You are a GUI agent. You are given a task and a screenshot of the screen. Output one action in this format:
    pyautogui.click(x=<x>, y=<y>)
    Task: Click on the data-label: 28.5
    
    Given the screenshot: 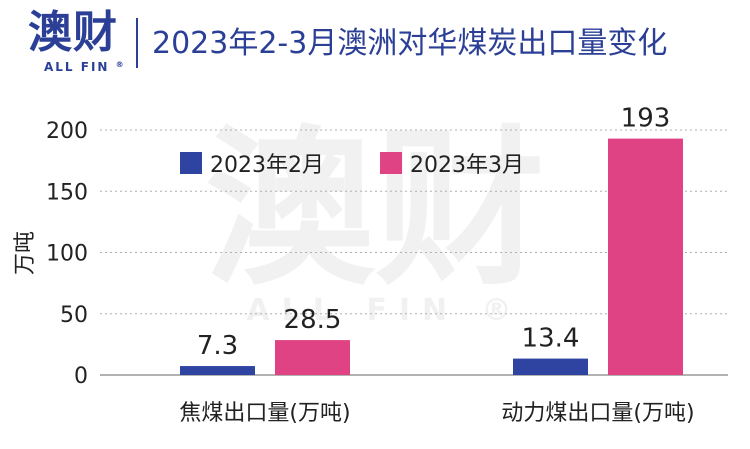 What is the action you would take?
    pyautogui.click(x=313, y=320)
    